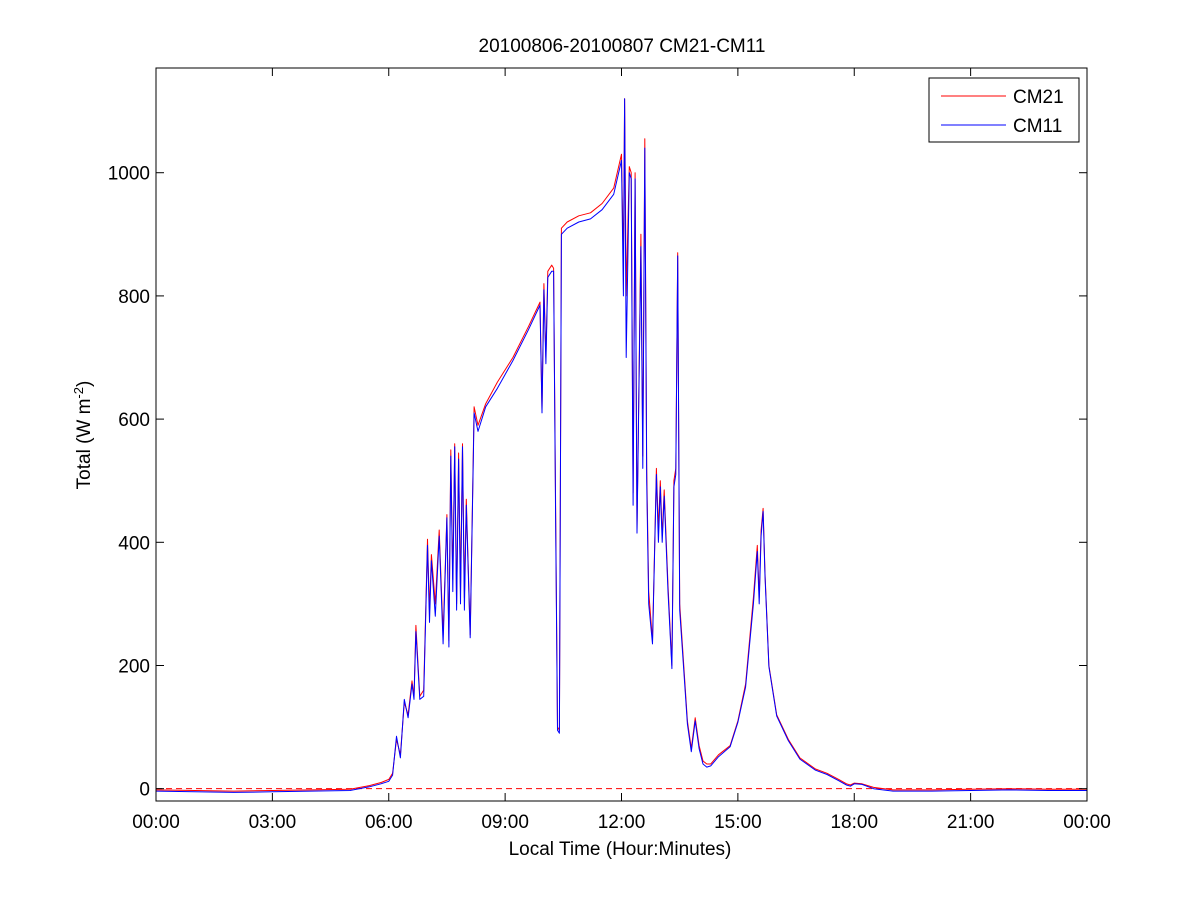  I want to click on y-axis-label: Total (W m-2), so click(83, 435).